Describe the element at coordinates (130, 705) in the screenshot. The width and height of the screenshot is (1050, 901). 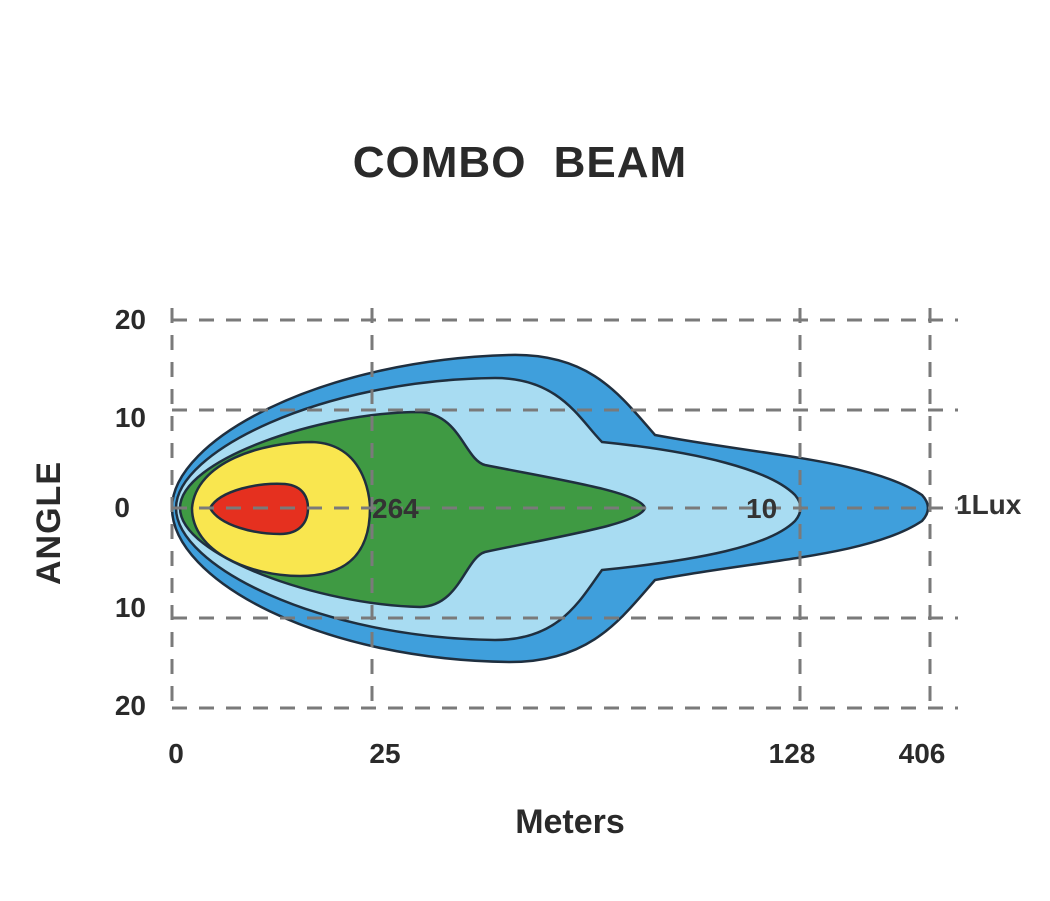
I see `y-tick-label-bottom: 20` at that location.